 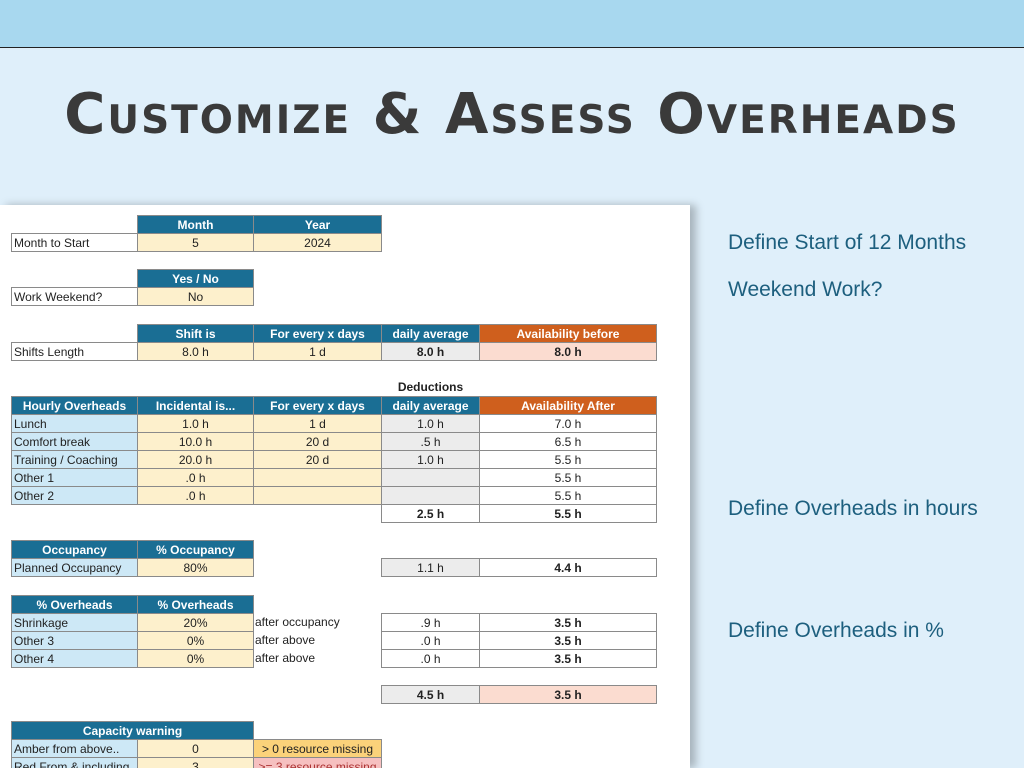 I want to click on header-cell: Month, so click(x=195, y=224).